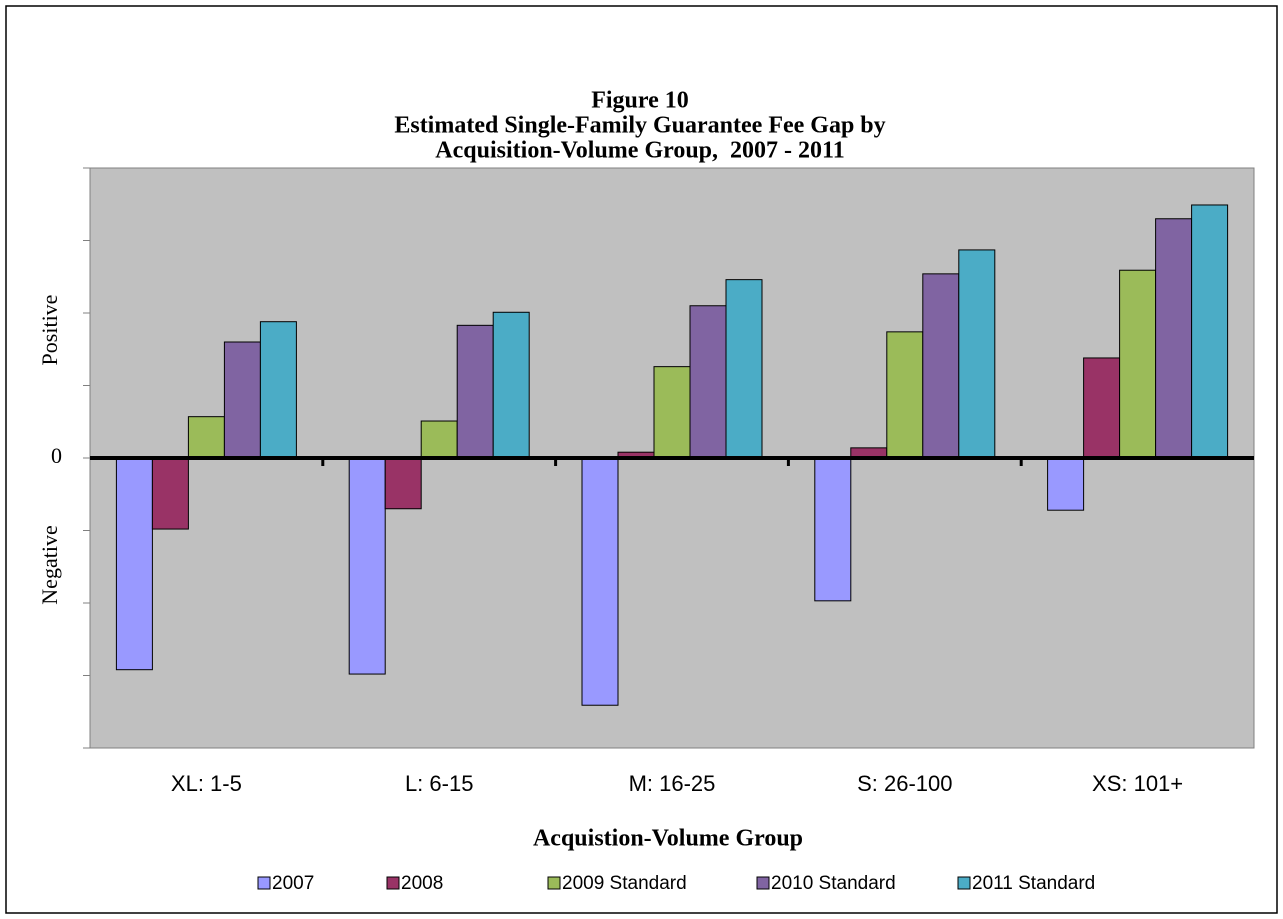 The width and height of the screenshot is (1283, 919). I want to click on legend-label: 2010 Standard, so click(833, 883).